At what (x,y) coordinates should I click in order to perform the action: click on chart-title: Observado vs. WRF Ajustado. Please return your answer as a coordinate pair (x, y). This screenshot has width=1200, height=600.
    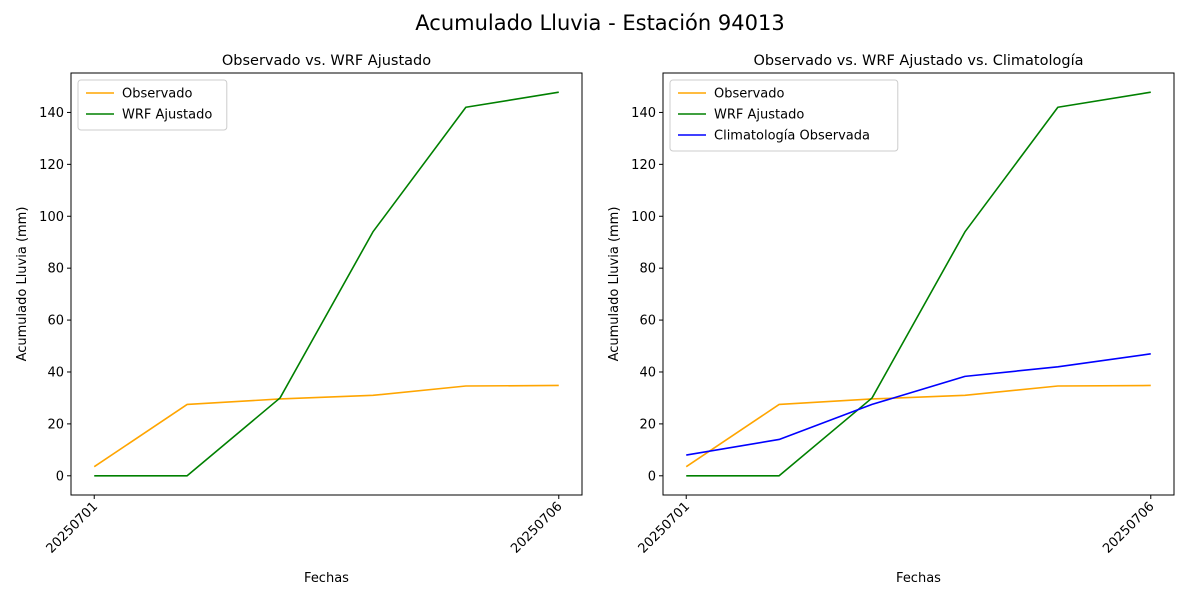
    Looking at the image, I should click on (326, 61).